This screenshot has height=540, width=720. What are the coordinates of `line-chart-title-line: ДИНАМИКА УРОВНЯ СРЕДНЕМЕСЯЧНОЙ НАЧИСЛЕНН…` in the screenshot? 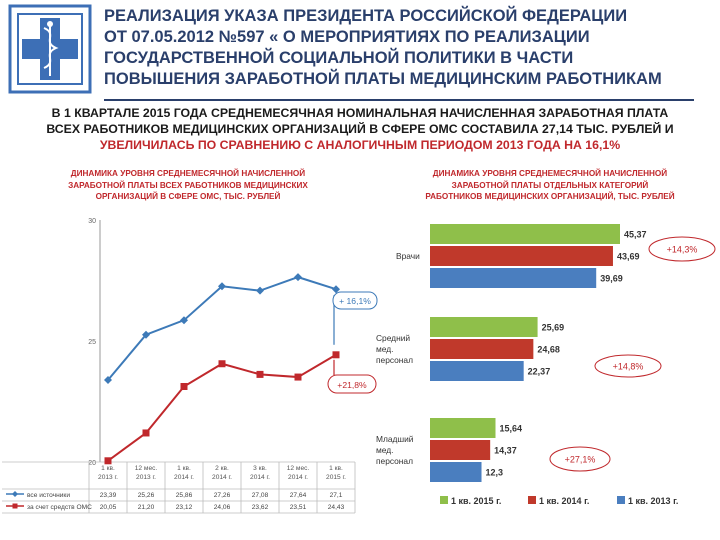 It's located at (188, 173).